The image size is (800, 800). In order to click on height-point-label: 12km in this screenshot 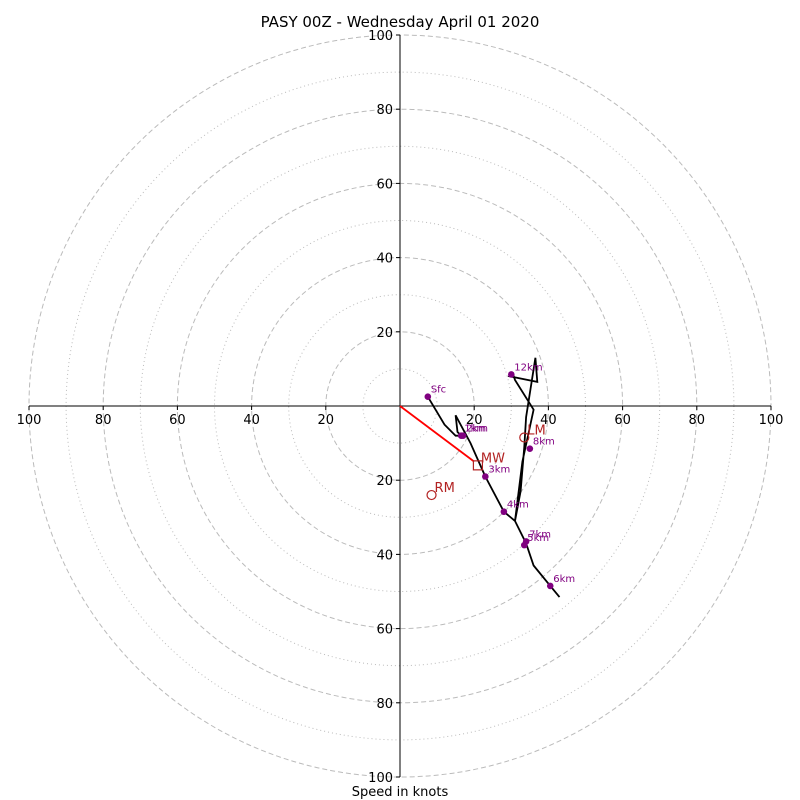, I will do `click(528, 367)`.